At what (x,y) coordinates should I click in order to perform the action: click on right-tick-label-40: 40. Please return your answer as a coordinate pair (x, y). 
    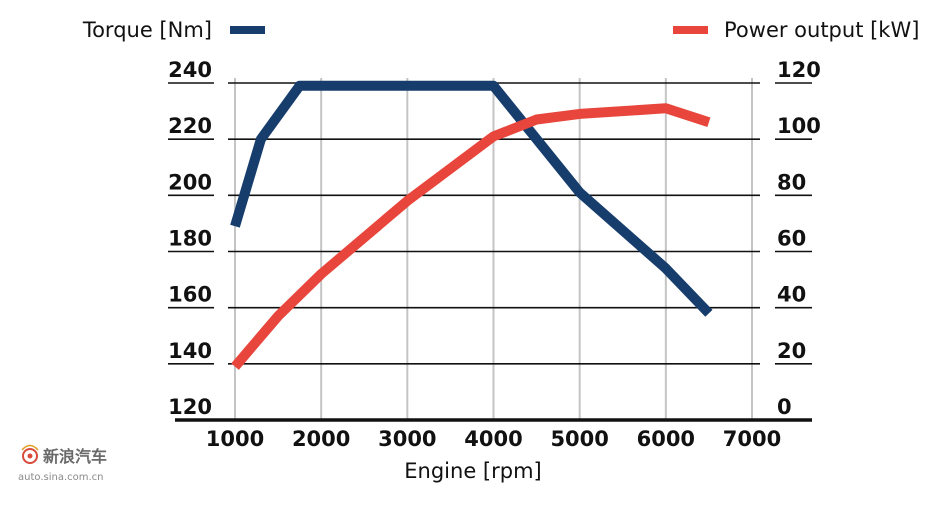
    Looking at the image, I should click on (791, 295).